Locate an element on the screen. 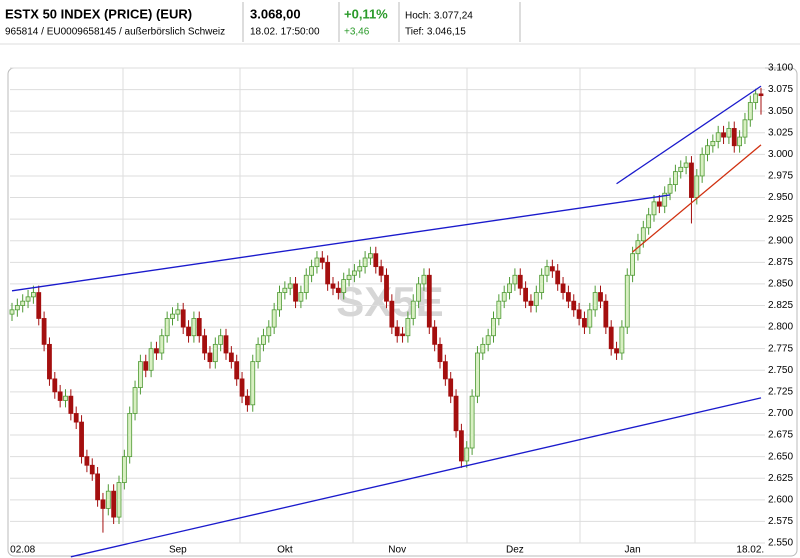 This screenshot has height=558, width=800. day-high: Hoch: 3.077,24 is located at coordinates (439, 16).